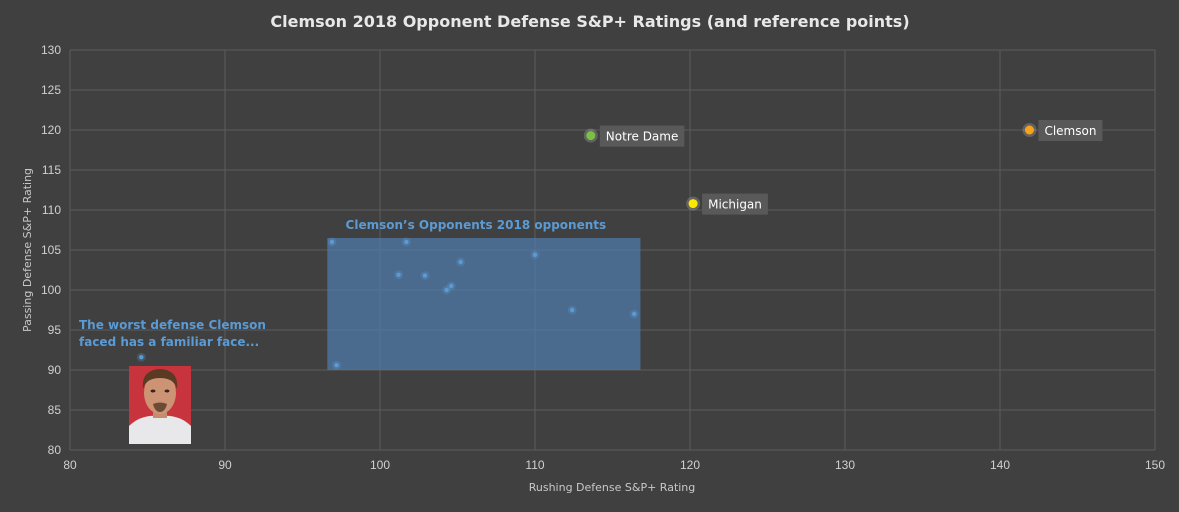  What do you see at coordinates (845, 465) in the screenshot?
I see `x-tick-label: 130` at bounding box center [845, 465].